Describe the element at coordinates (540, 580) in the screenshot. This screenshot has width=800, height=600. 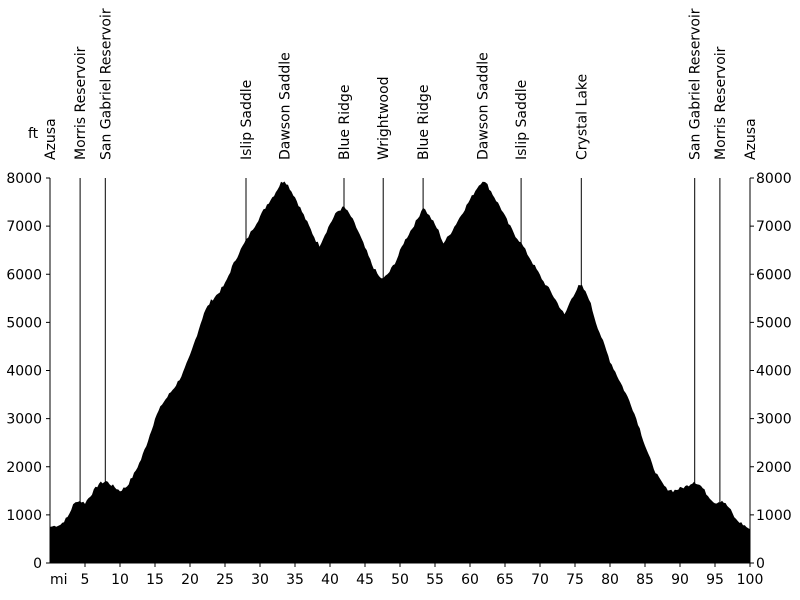
I see `x-tick-label: 70` at that location.